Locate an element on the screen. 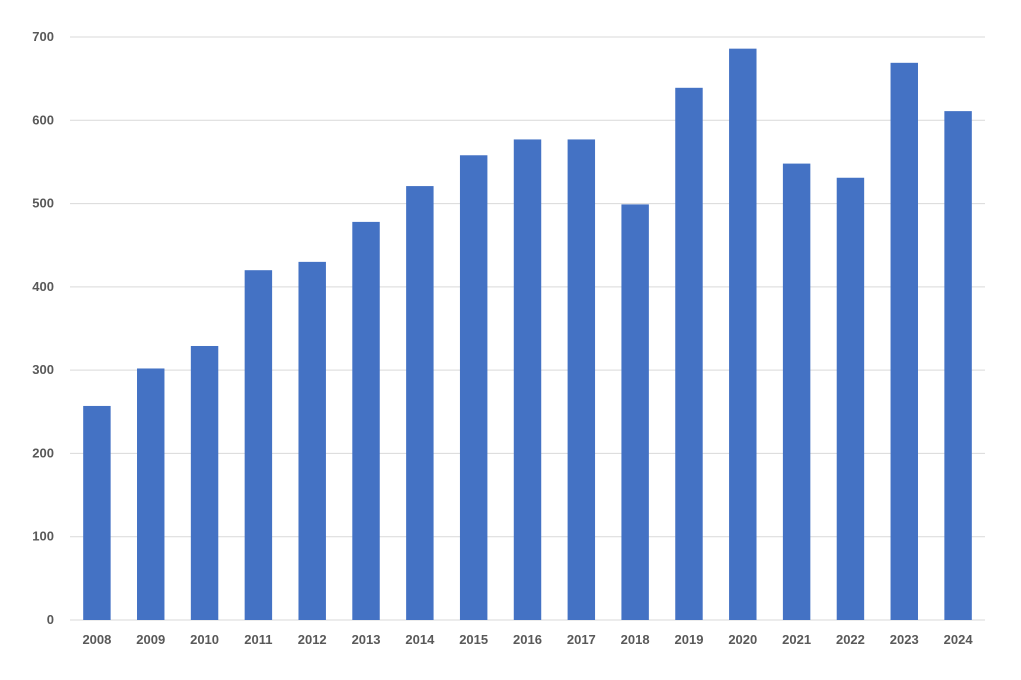 Image resolution: width=1021 pixels, height=680 pixels. bar-2010 is located at coordinates (204, 482).